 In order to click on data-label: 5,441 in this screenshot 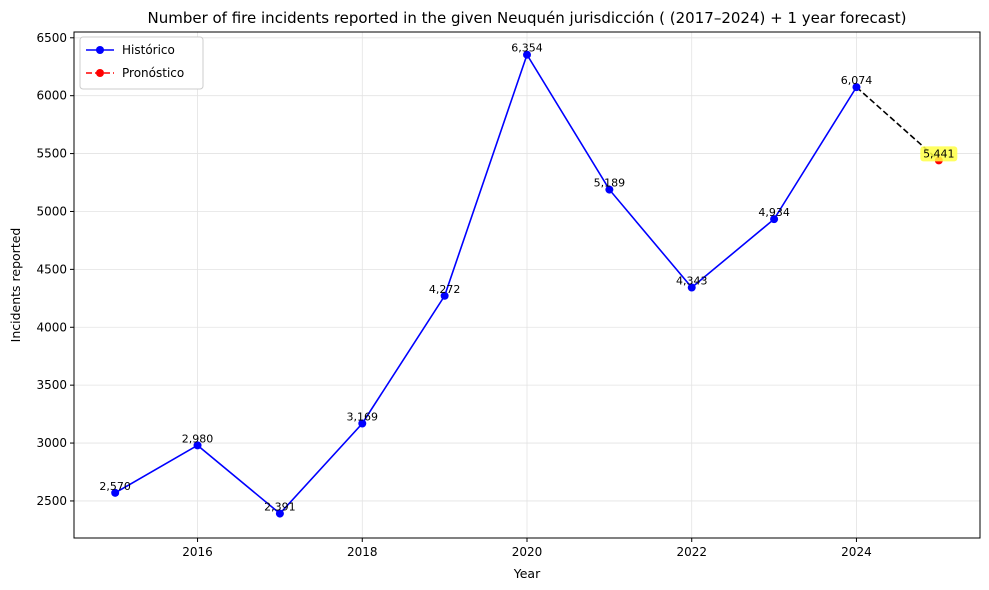, I will do `click(939, 153)`.